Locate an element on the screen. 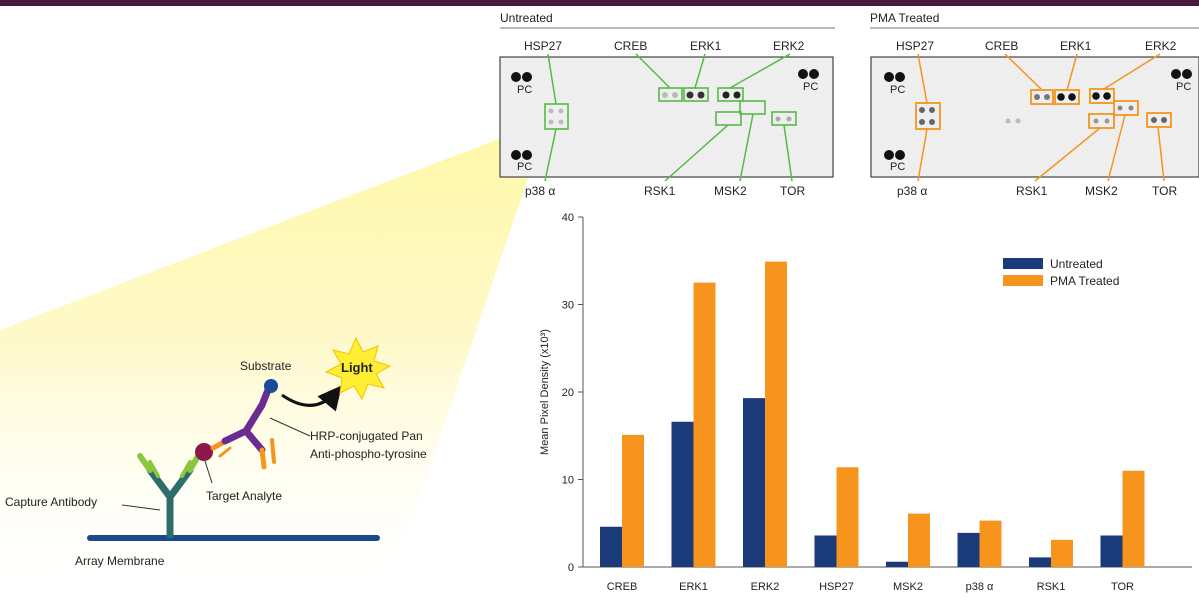  legend-swatch-pma is located at coordinates (1023, 280).